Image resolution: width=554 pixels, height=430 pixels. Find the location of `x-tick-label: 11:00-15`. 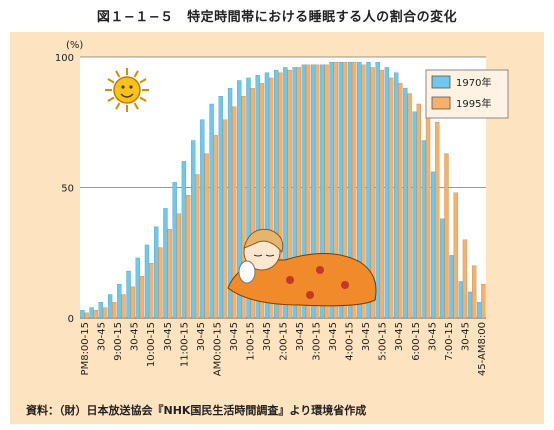

x-tick-label: 11:00-15 is located at coordinates (184, 344).